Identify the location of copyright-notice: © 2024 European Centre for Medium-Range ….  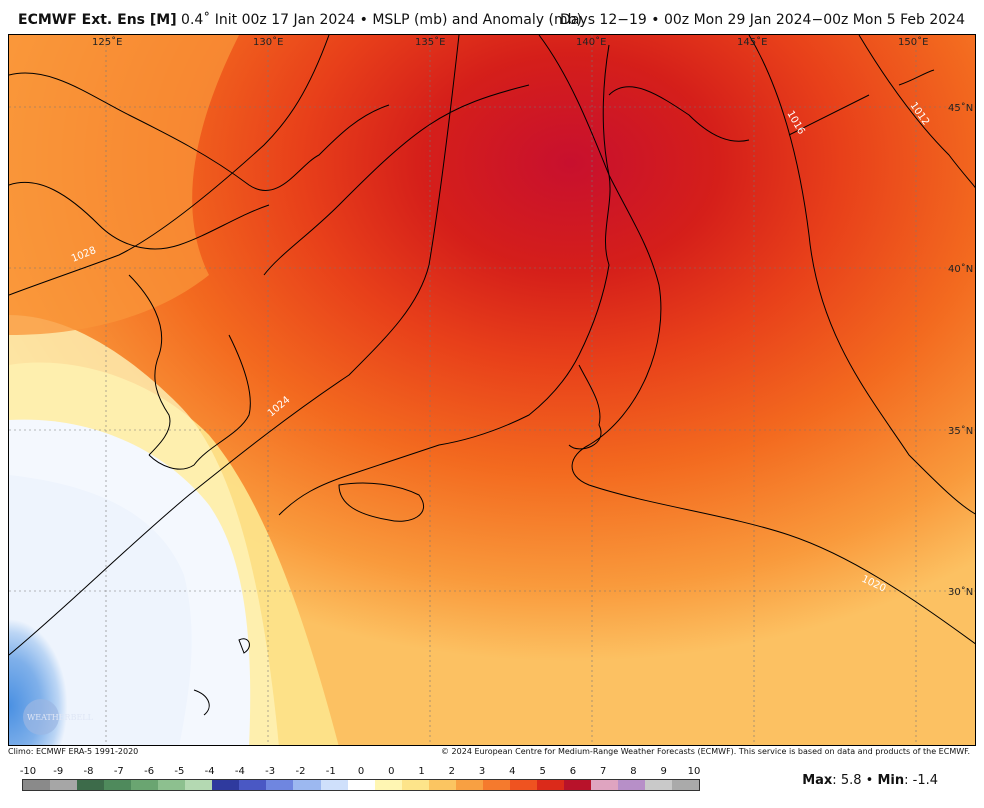
(705, 751).